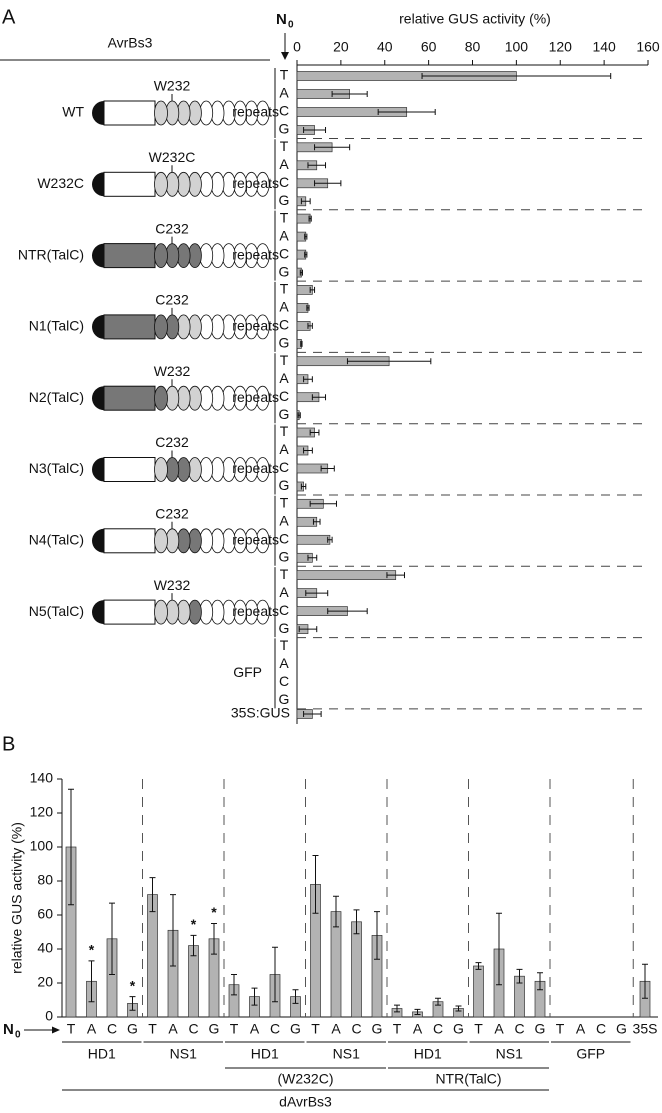 Image resolution: width=662 pixels, height=1113 pixels. What do you see at coordinates (42, 846) in the screenshot?
I see `y-tick-label: 100` at bounding box center [42, 846].